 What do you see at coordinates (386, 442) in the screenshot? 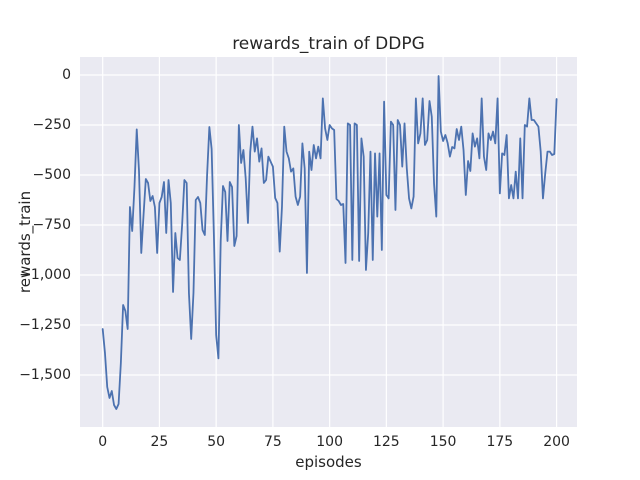
I see `x-tick-label: 125` at bounding box center [386, 442].